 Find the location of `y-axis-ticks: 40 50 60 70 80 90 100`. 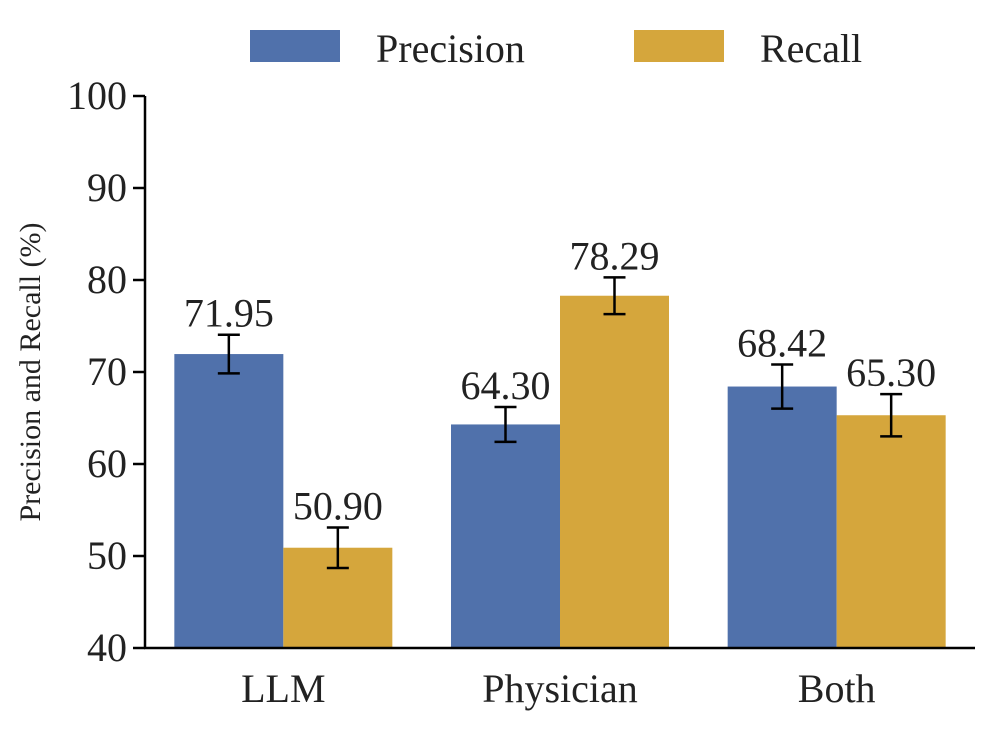

y-axis-ticks: 40 50 60 70 80 90 100 is located at coordinates (106, 371).